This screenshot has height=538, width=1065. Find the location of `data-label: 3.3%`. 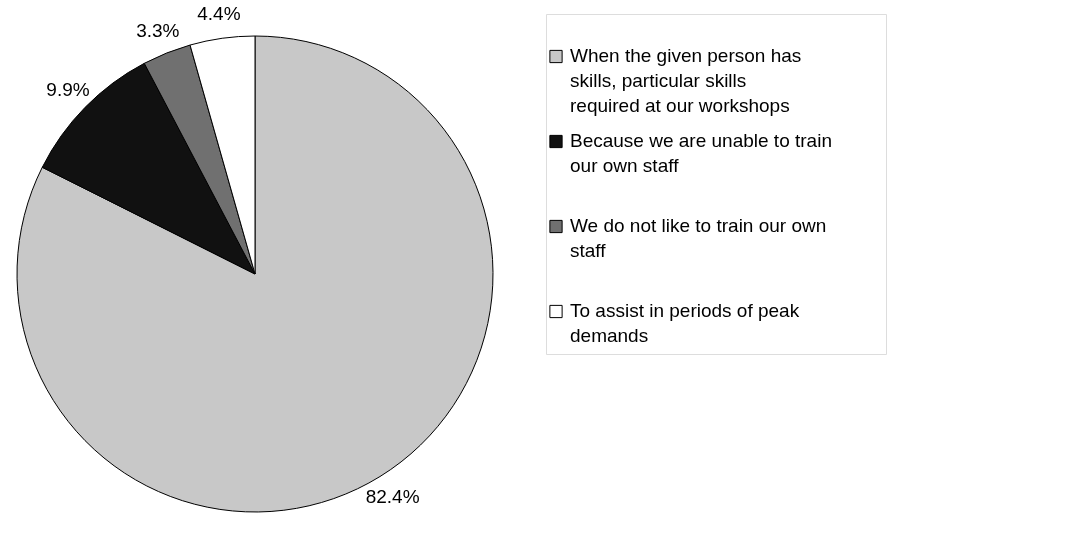

data-label: 3.3% is located at coordinates (158, 30).